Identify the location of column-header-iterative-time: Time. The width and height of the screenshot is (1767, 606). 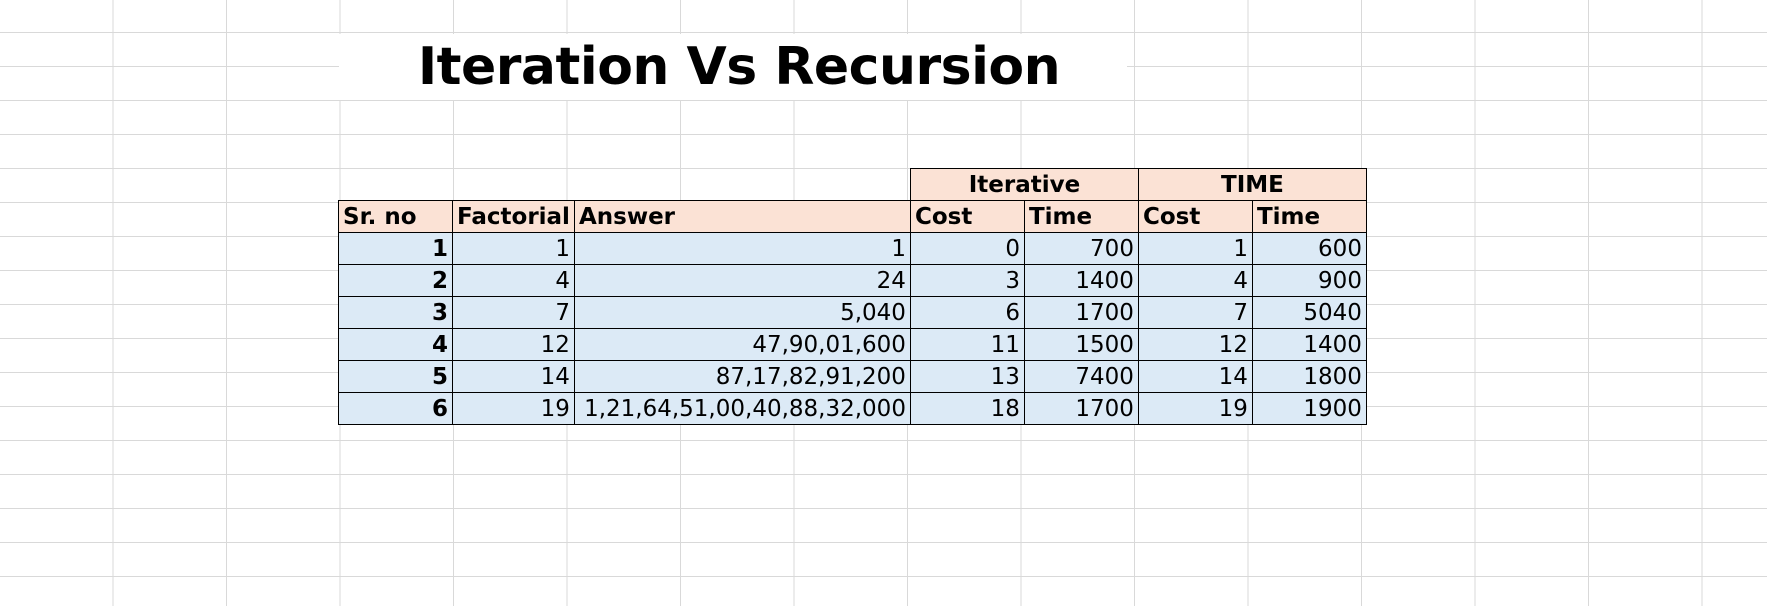
(1081, 216).